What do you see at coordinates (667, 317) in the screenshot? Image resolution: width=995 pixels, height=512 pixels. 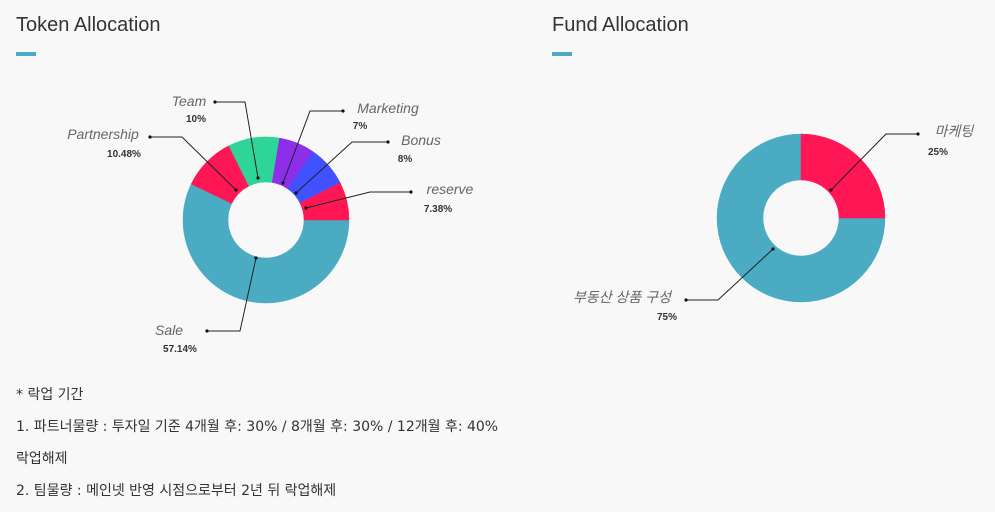 I see `slice-value-label: 75%` at bounding box center [667, 317].